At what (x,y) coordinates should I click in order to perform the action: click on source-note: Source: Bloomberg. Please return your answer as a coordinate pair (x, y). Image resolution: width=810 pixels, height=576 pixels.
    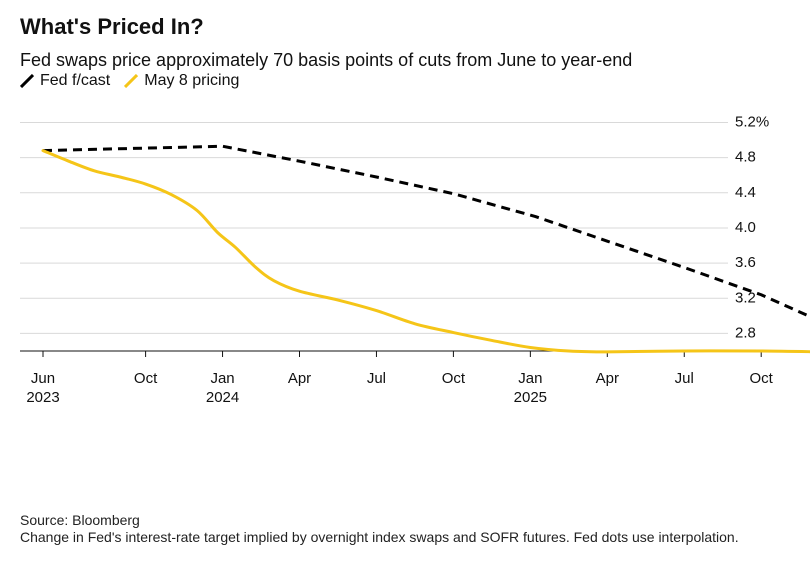
    Looking at the image, I should click on (80, 520).